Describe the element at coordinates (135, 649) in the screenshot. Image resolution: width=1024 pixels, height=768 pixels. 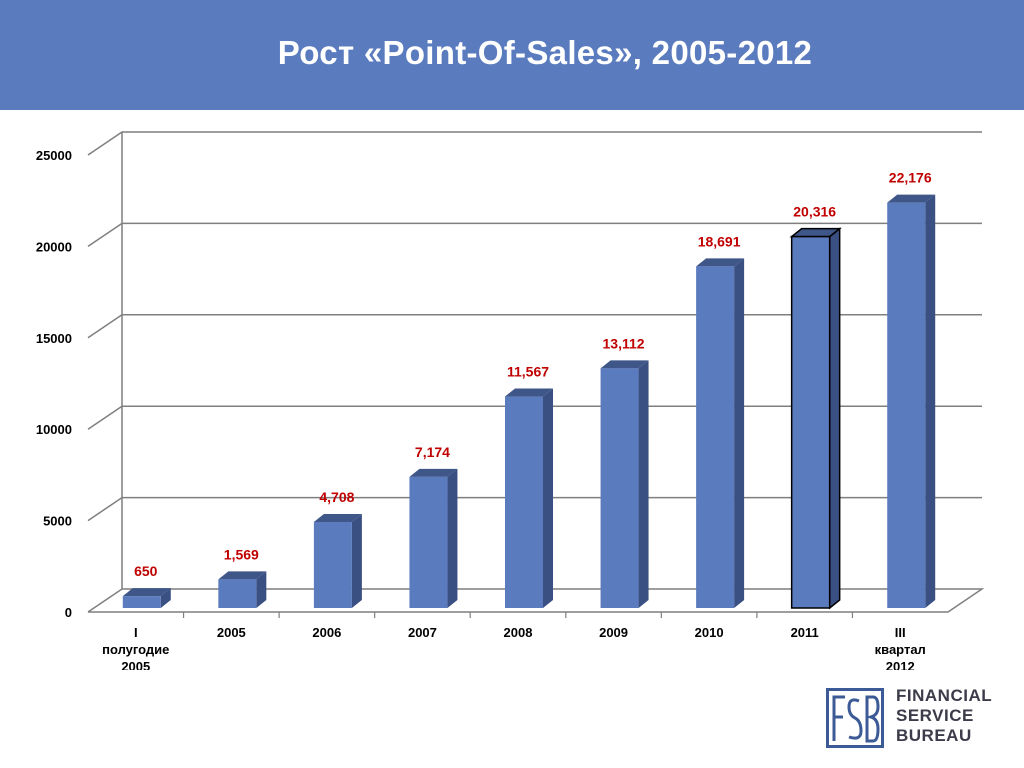
I see `x-tick-label-line: полугодие` at that location.